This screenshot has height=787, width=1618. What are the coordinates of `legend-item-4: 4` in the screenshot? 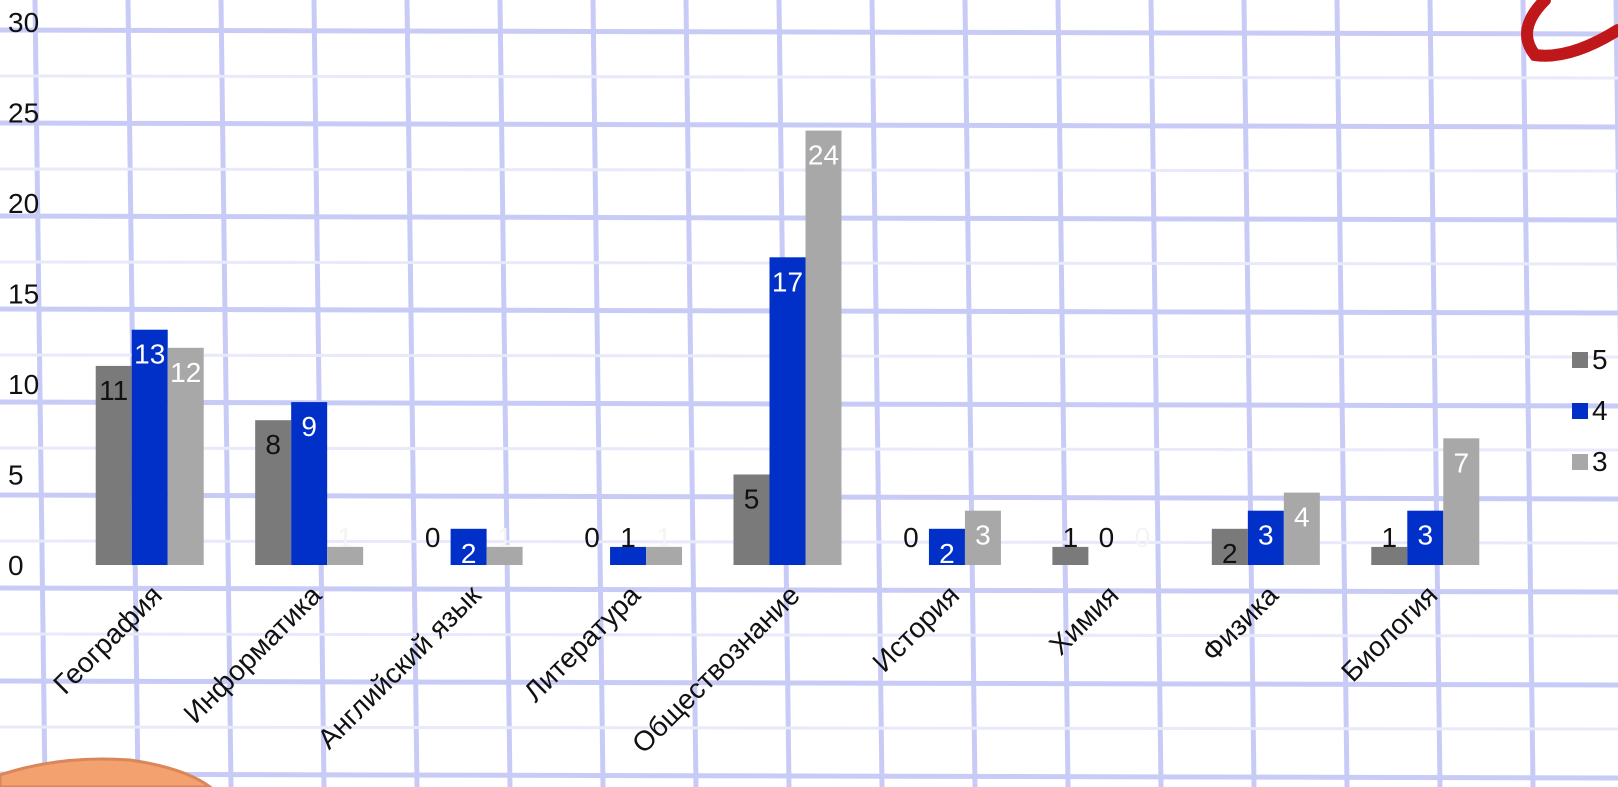 It's located at (1595, 410).